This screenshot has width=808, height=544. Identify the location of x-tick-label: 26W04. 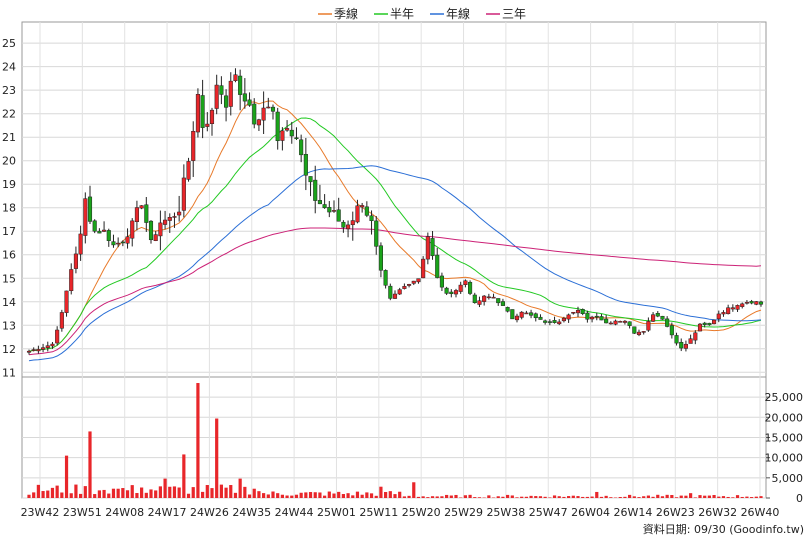
(590, 512).